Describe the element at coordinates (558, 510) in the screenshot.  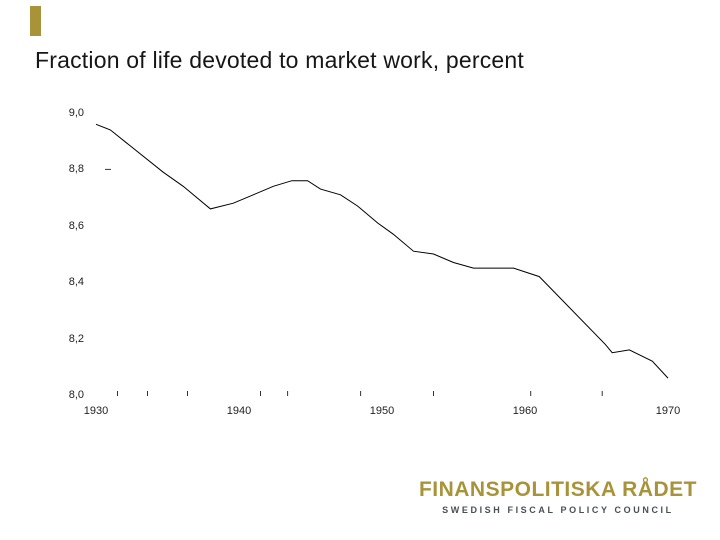
I see `logo-subtitle: SWEDISH FISCAL POLICY COUNCIL` at that location.